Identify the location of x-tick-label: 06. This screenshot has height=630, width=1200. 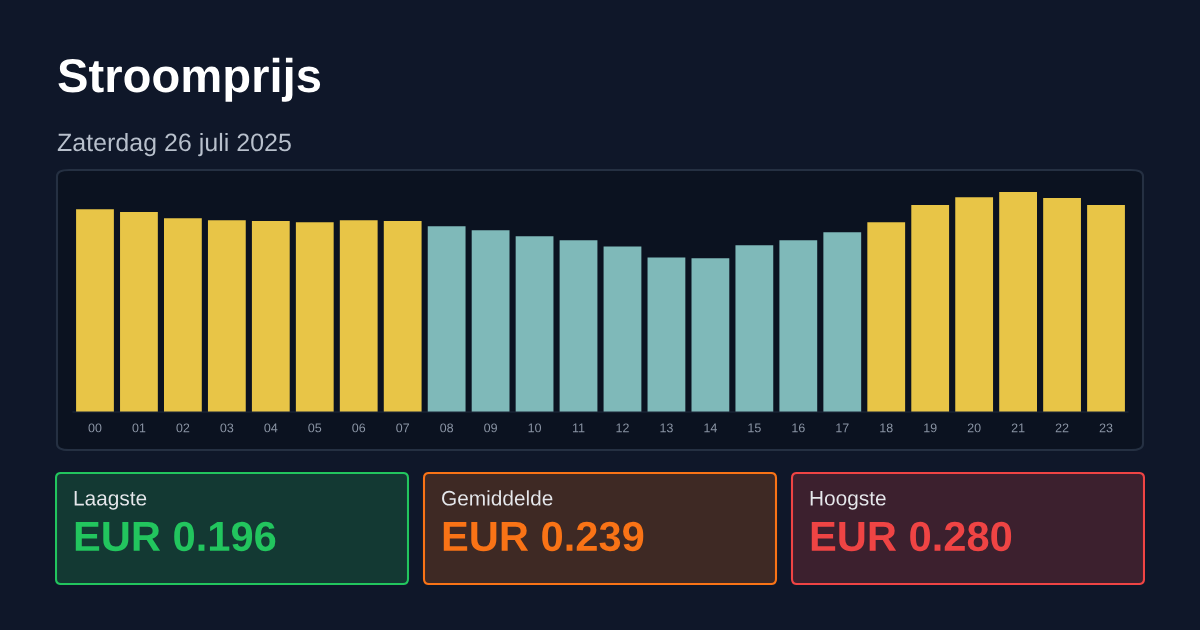
(359, 428).